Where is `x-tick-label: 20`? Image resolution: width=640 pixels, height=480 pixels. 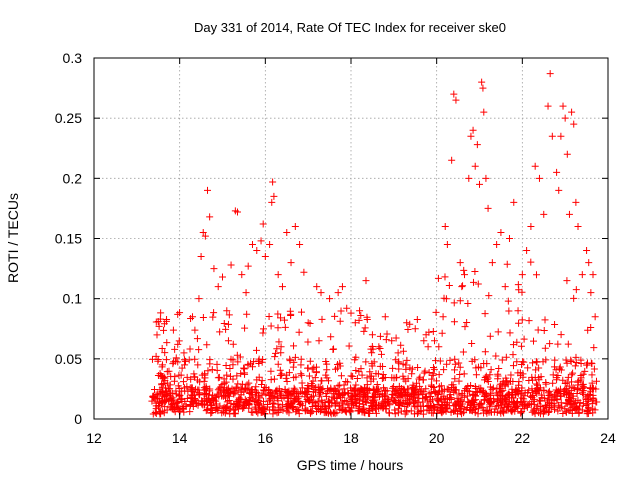
x-tick-label: 20 is located at coordinates (437, 438).